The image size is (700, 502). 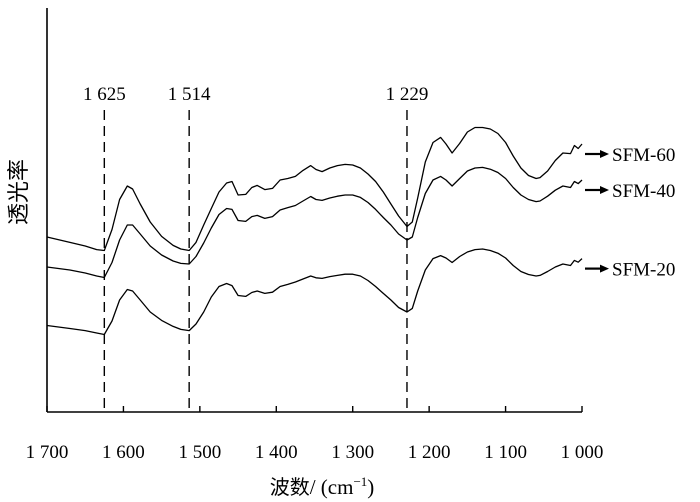 I want to click on x-axis-label-prefix: 波数, so click(x=290, y=487).